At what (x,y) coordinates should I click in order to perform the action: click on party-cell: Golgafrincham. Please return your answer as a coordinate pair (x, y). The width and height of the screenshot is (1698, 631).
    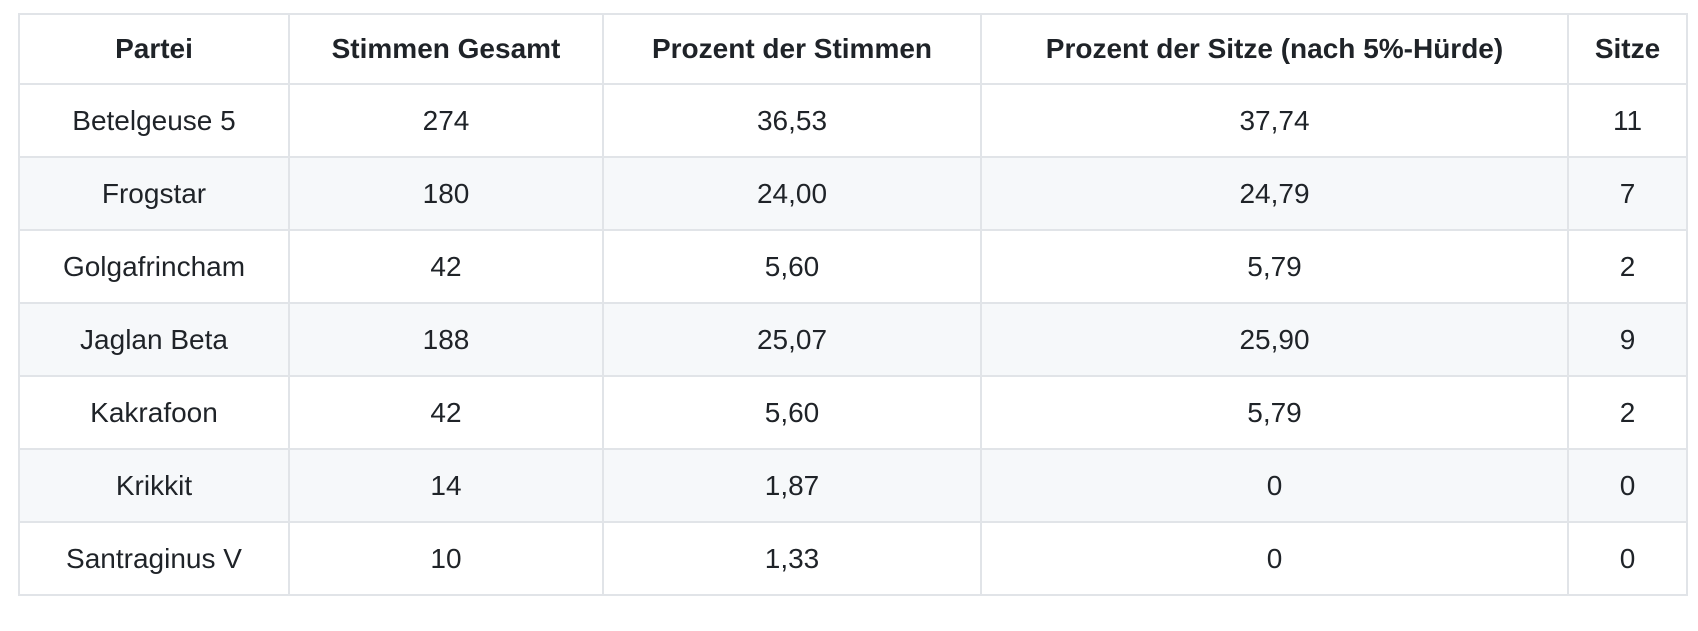
    Looking at the image, I should click on (154, 266).